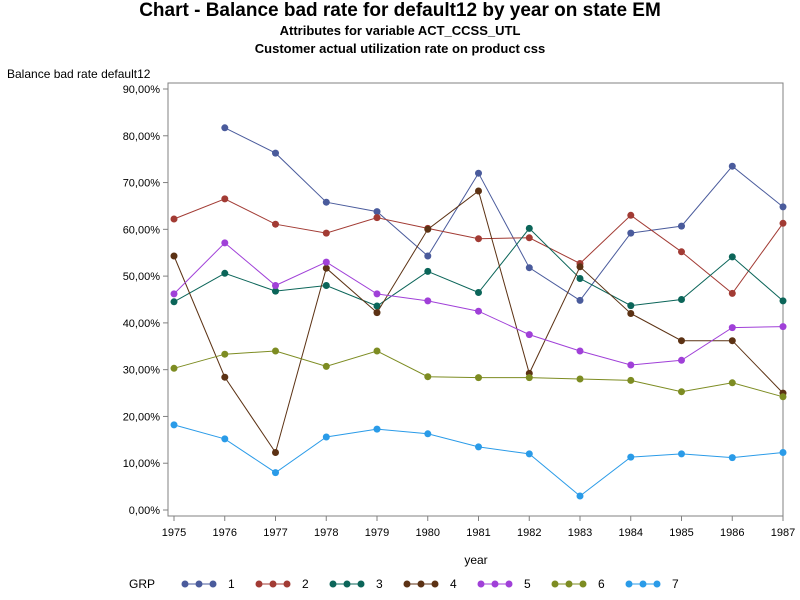 This screenshot has width=800, height=600. Describe the element at coordinates (578, 584) in the screenshot. I see `legend-item-6: 6` at that location.